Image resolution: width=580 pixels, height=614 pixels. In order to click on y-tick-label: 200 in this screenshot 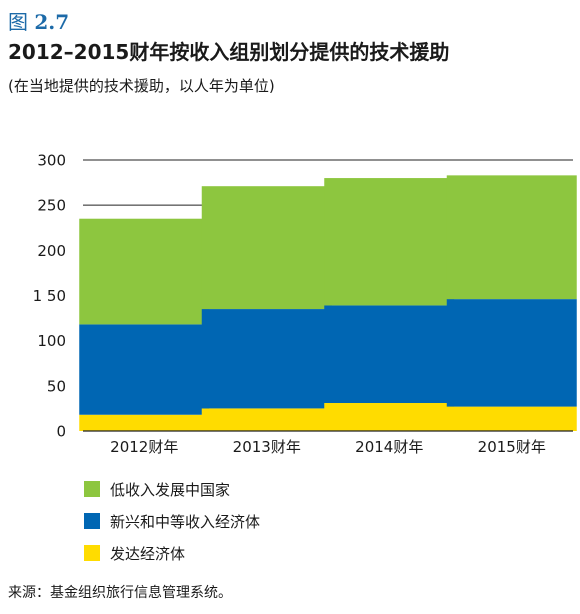, I will do `click(51, 251)`.